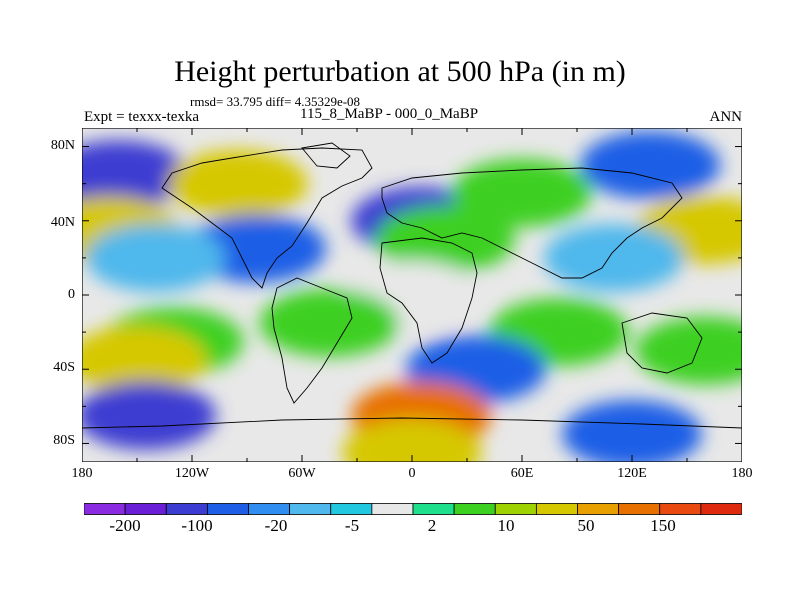 The image size is (800, 600). I want to click on coastline-eurasia, so click(532, 223).